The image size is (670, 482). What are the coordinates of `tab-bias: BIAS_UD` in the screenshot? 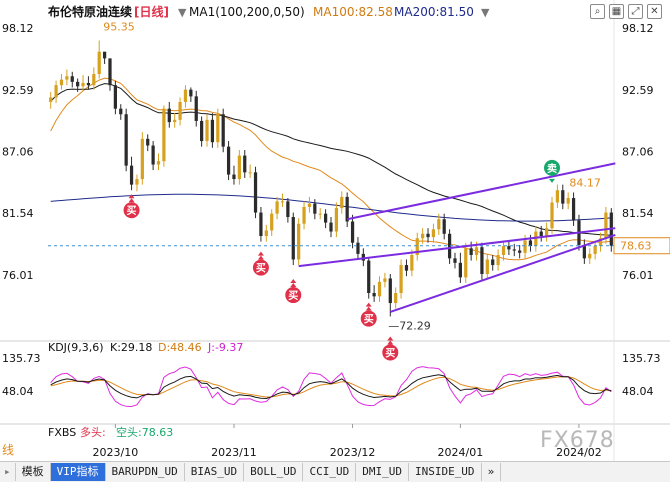 It's located at (215, 472).